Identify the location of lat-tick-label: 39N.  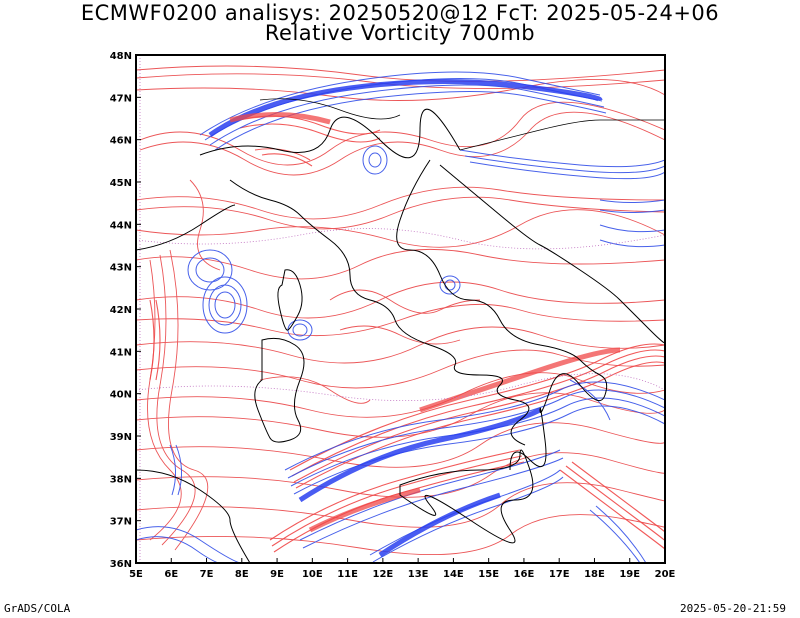
(121, 437).